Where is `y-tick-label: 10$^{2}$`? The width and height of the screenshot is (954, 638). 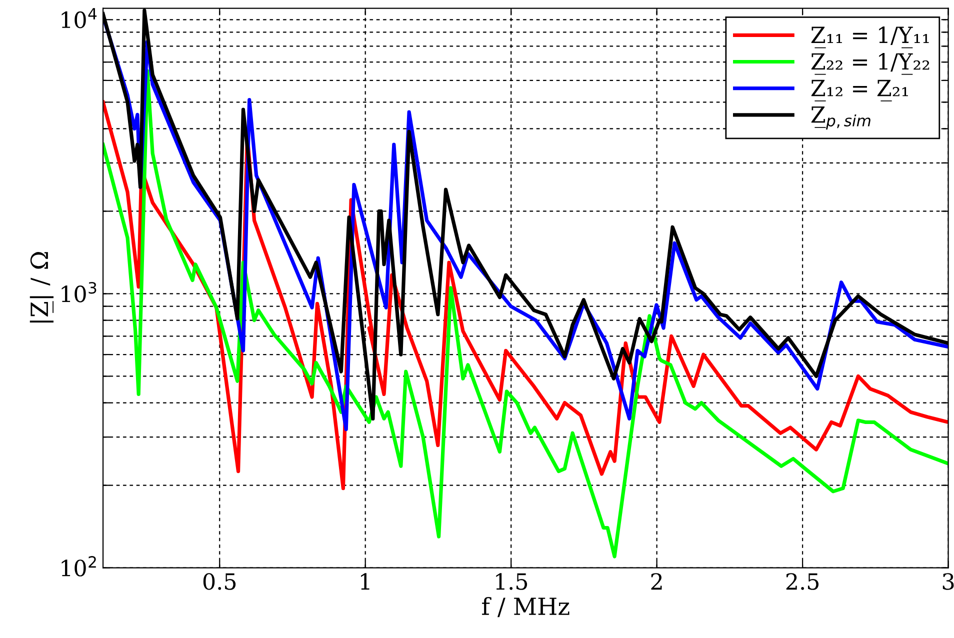 y-tick-label: 10$^{2}$ is located at coordinates (79, 566).